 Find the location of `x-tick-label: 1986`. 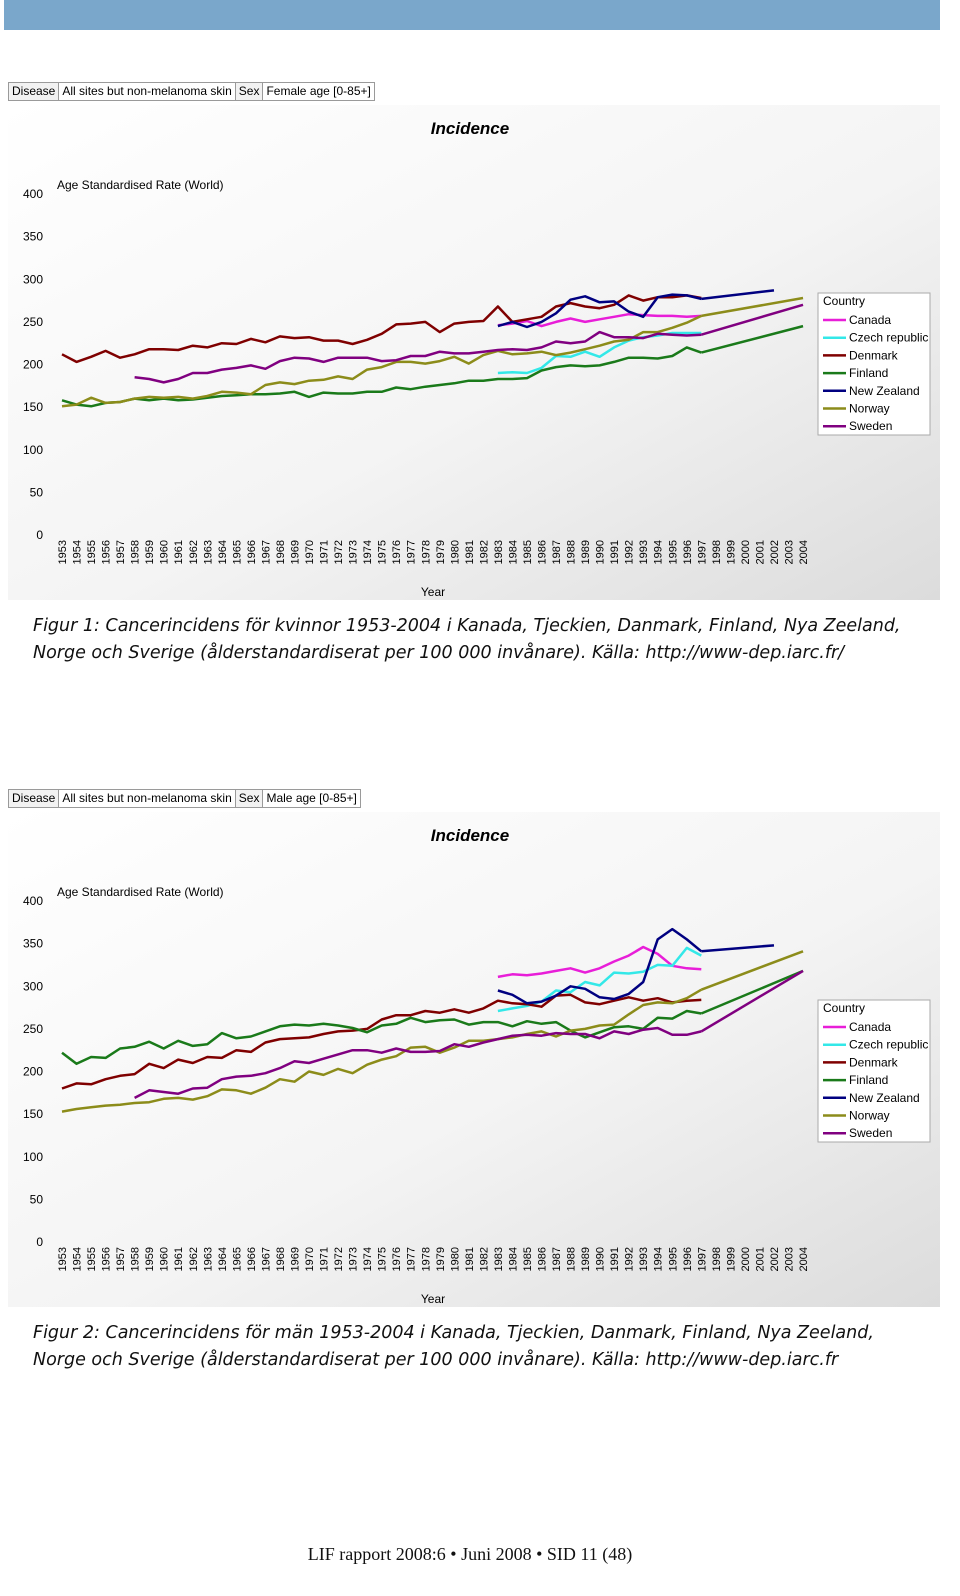

x-tick-label: 1986 is located at coordinates (542, 1259).